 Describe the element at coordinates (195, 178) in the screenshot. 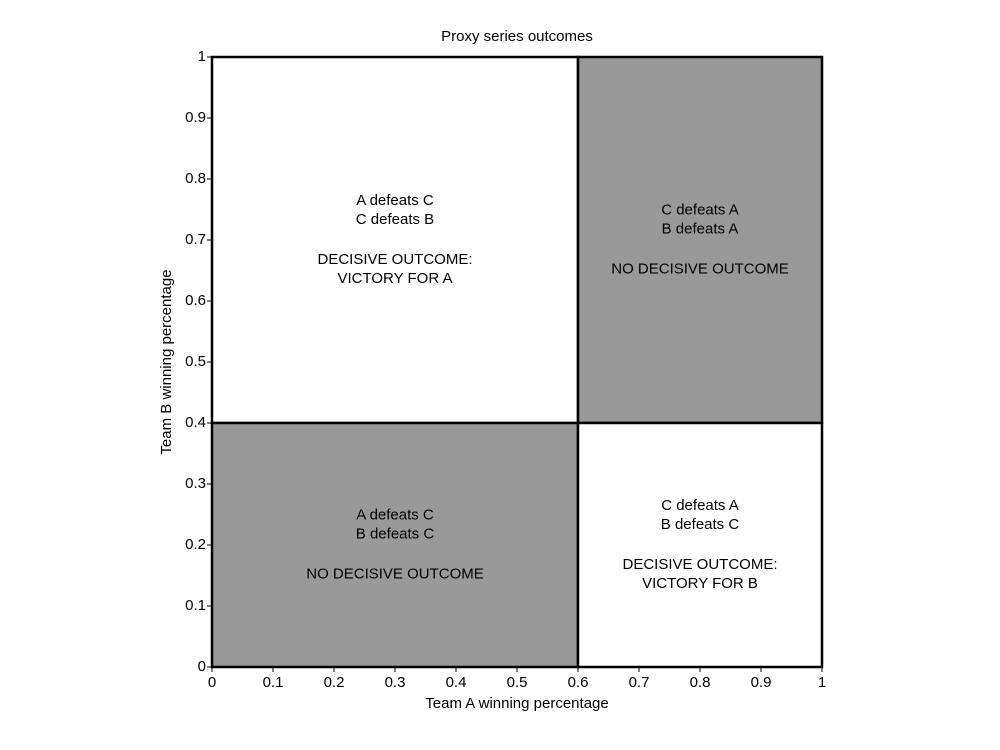

I see `y-tick-label: 0.8` at that location.